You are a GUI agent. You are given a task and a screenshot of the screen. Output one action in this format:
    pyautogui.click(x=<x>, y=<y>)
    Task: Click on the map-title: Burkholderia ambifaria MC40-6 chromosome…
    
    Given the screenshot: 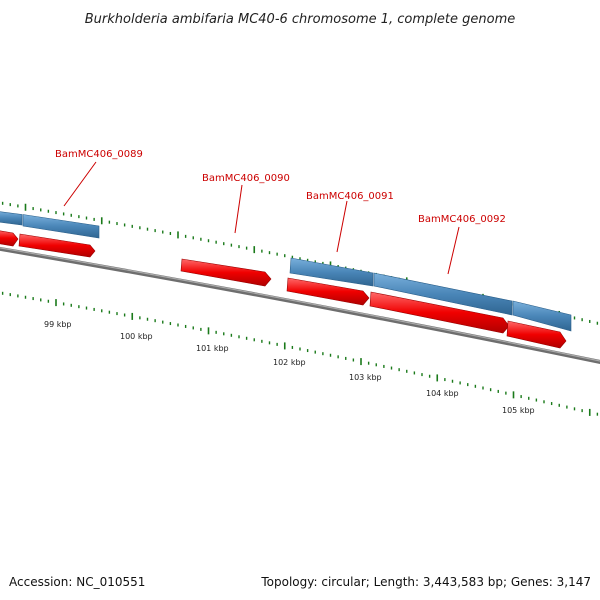 What is the action you would take?
    pyautogui.click(x=300, y=19)
    